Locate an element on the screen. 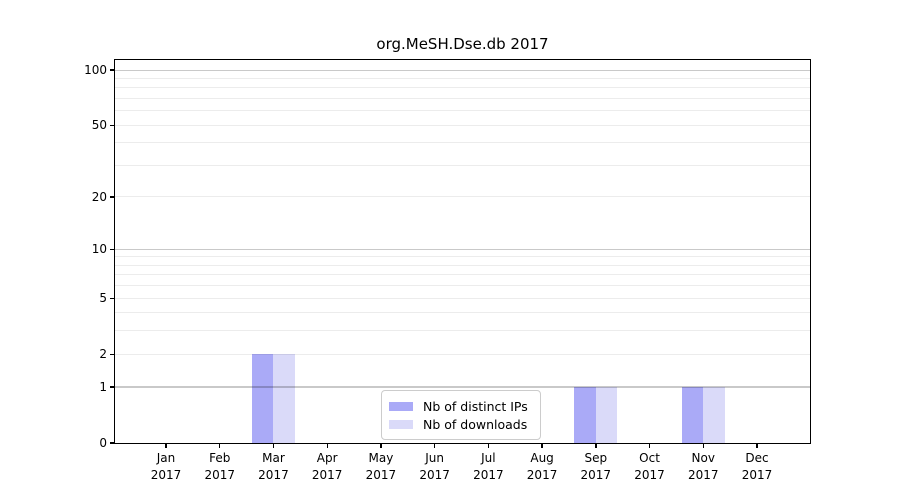  x-tick-label-11: Dec 2017 is located at coordinates (757, 466).